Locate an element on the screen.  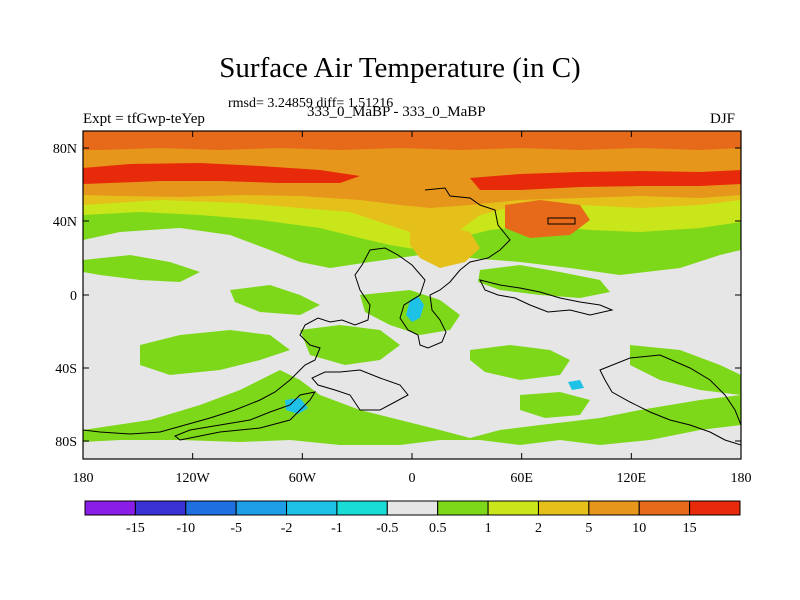
y-tick-label: 80N is located at coordinates (65, 149).